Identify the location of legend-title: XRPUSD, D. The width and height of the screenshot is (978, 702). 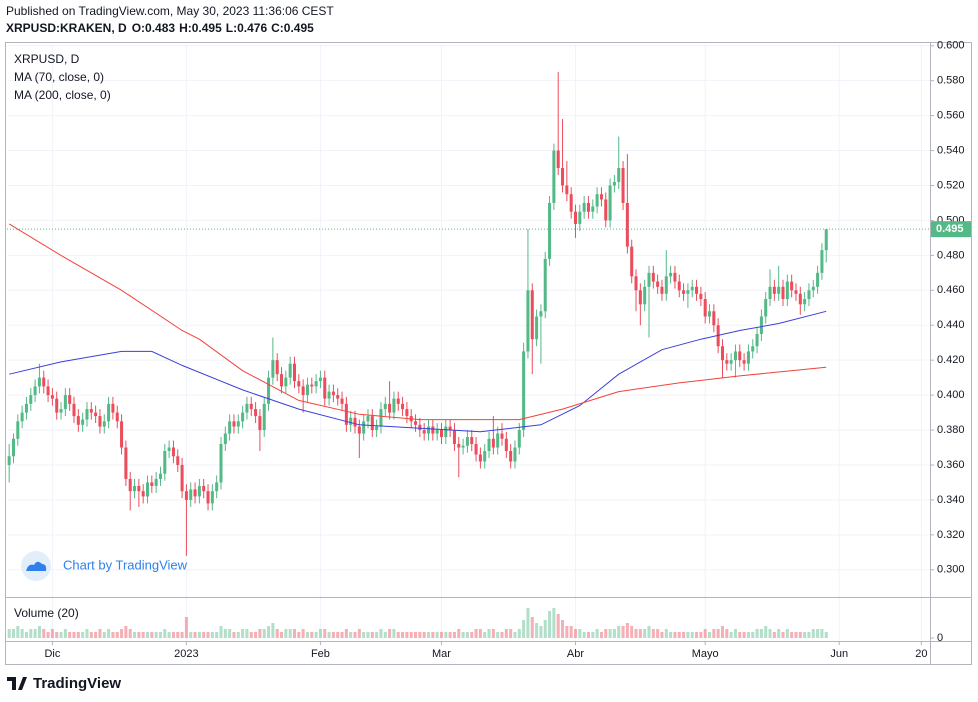
(47, 59).